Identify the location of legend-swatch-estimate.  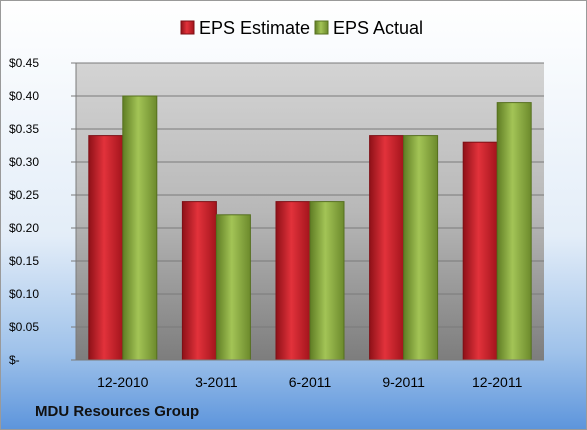
(187, 27).